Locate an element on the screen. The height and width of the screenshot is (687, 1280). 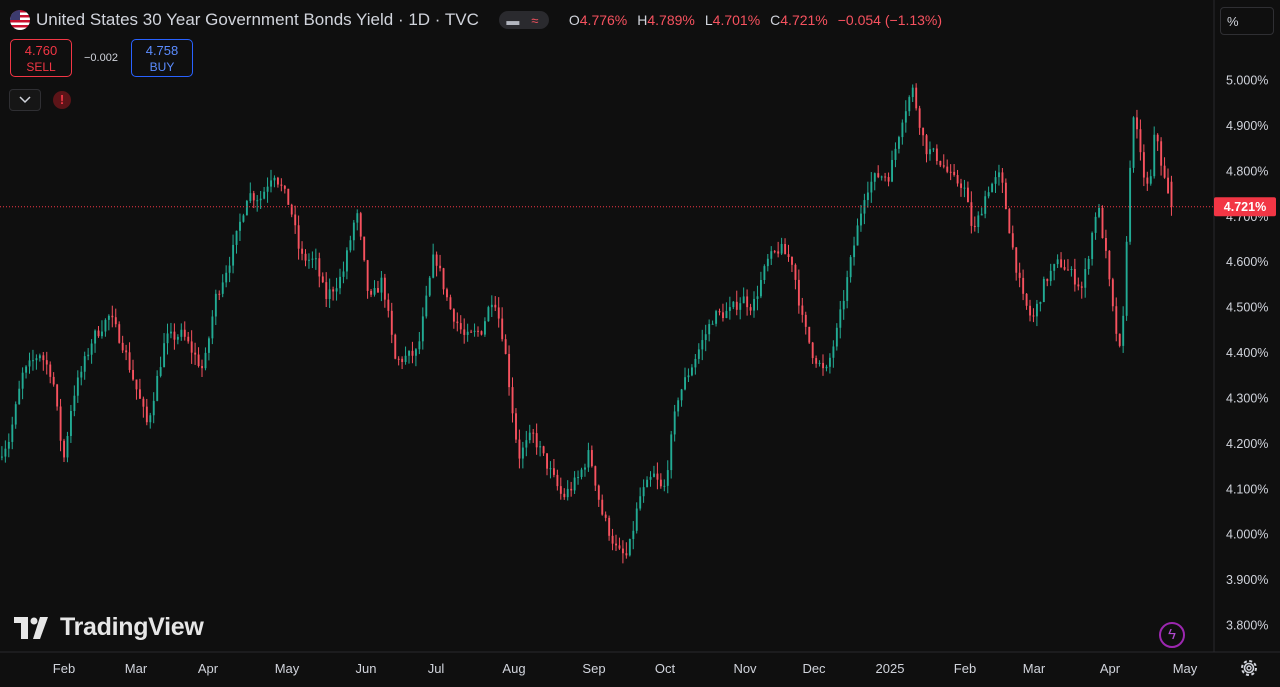
warning-icon: ! is located at coordinates (62, 100).